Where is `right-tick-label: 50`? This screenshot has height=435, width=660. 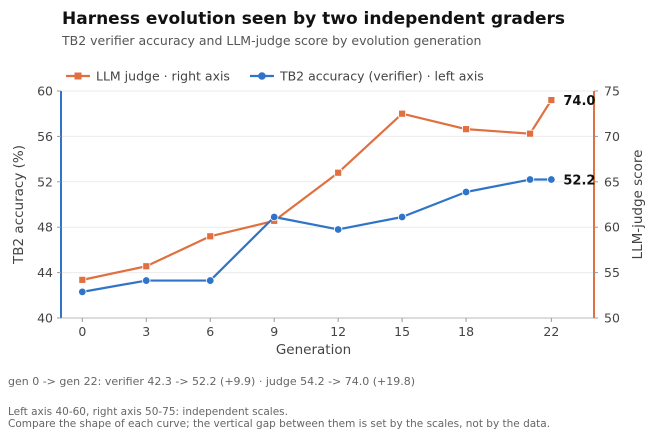
right-tick-label: 50 is located at coordinates (612, 318).